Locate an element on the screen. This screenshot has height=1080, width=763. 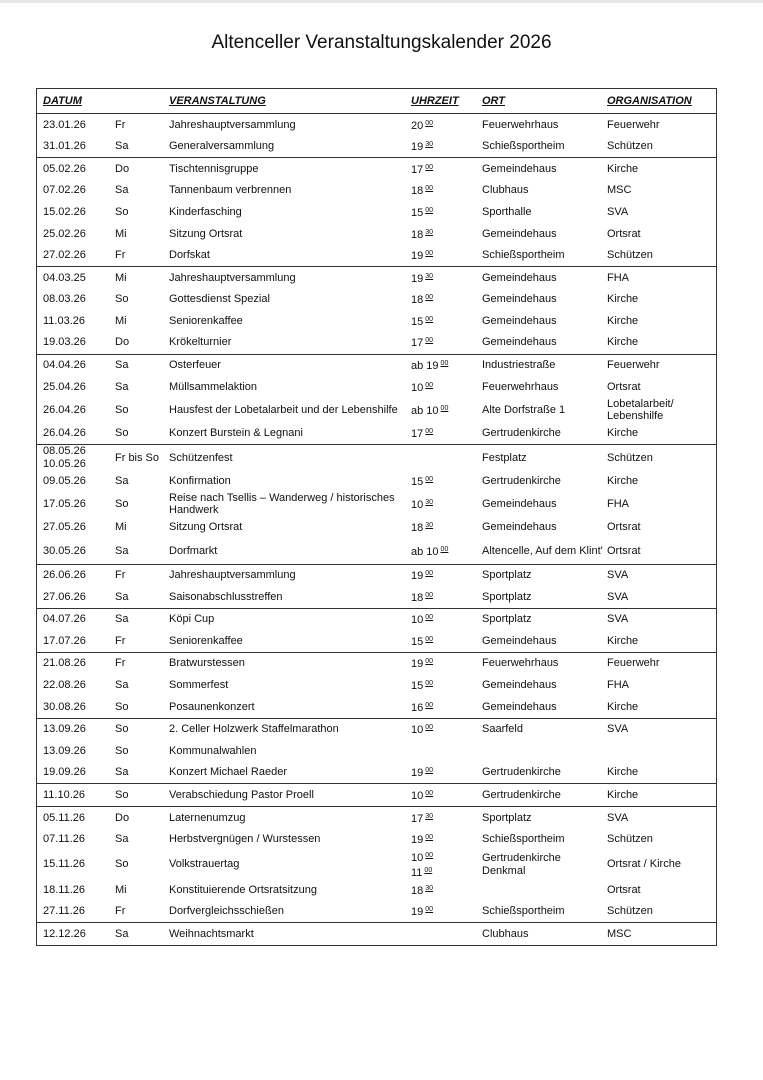
day-cell: Fr bis So is located at coordinates (142, 457).